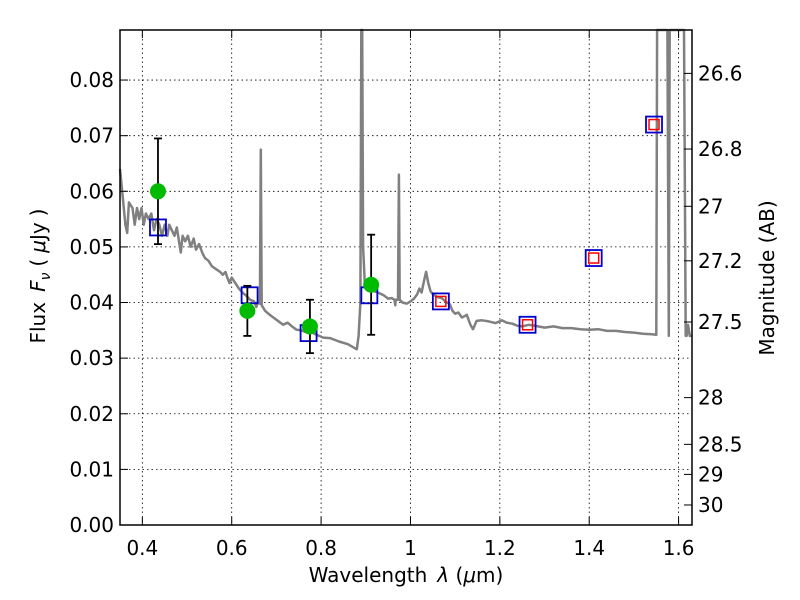 The height and width of the screenshot is (600, 800). What do you see at coordinates (40, 275) in the screenshot?
I see `y-axis-title: FluxFν(μJy)` at bounding box center [40, 275].